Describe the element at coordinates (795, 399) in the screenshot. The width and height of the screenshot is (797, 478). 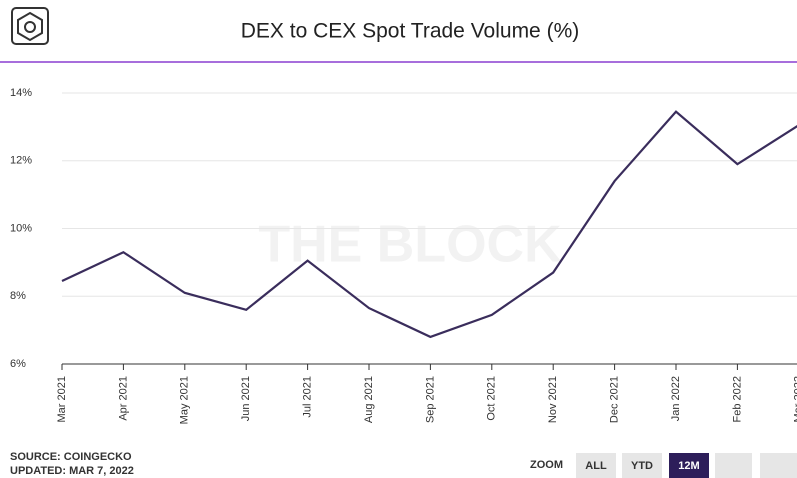
I see `x-tick-label: Mar 2022` at that location.